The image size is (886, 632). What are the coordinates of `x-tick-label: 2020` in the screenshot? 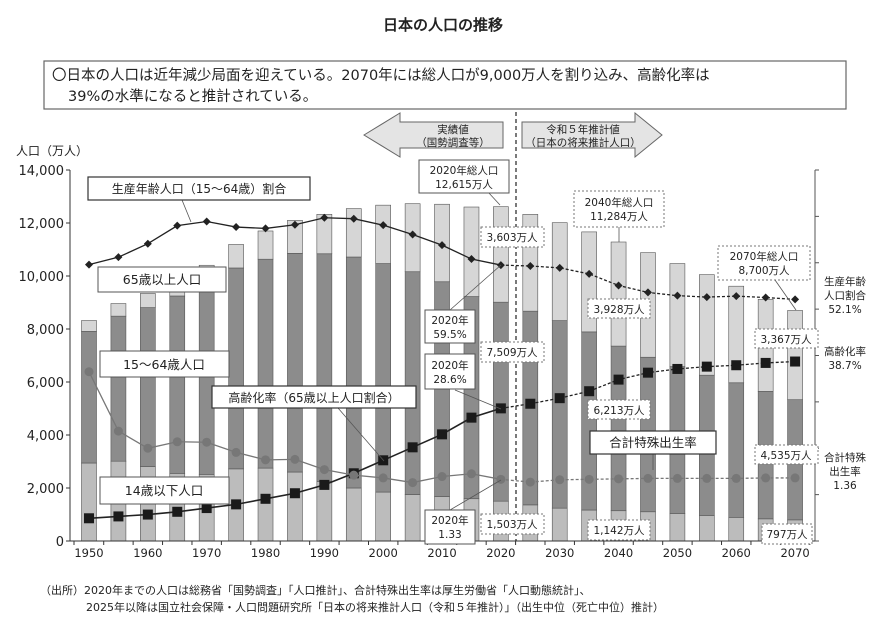 It's located at (500, 553).